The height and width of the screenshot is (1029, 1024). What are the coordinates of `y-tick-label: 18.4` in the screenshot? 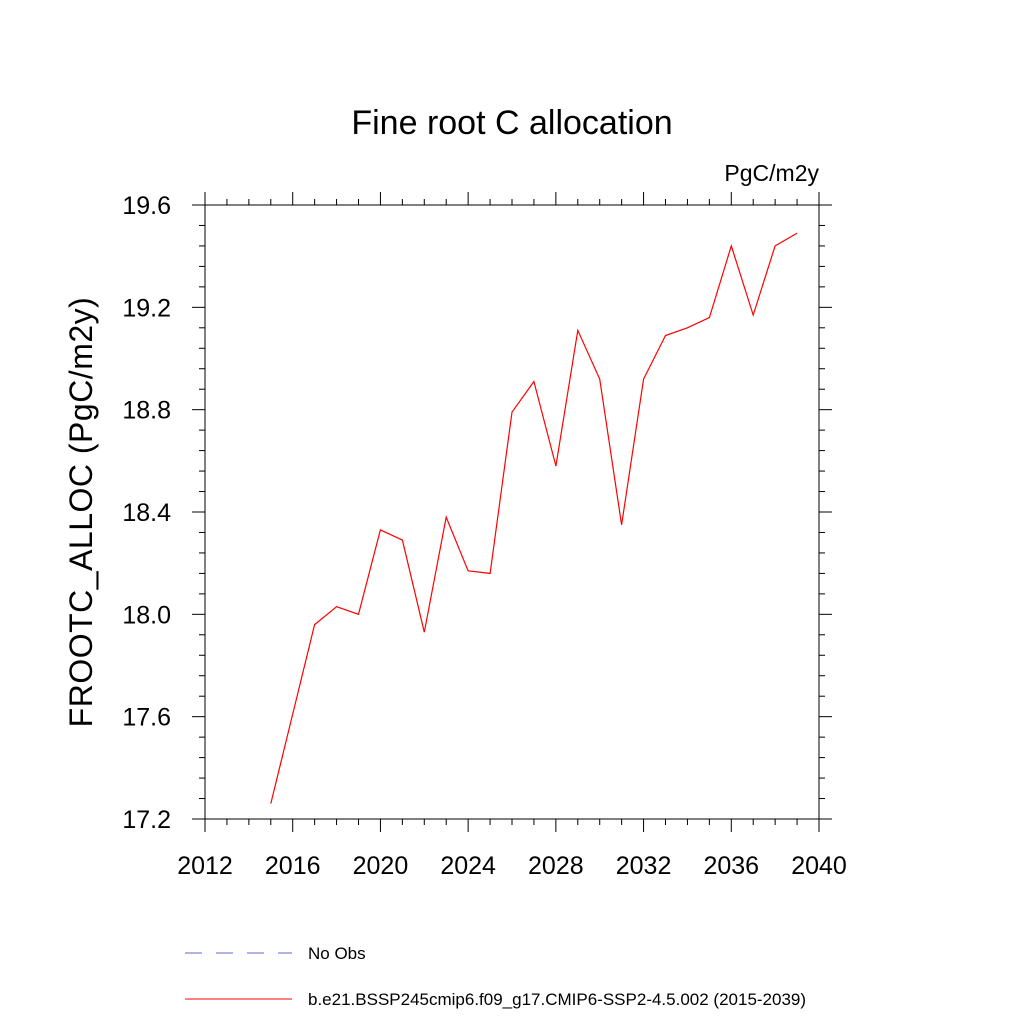 It's located at (146, 513).